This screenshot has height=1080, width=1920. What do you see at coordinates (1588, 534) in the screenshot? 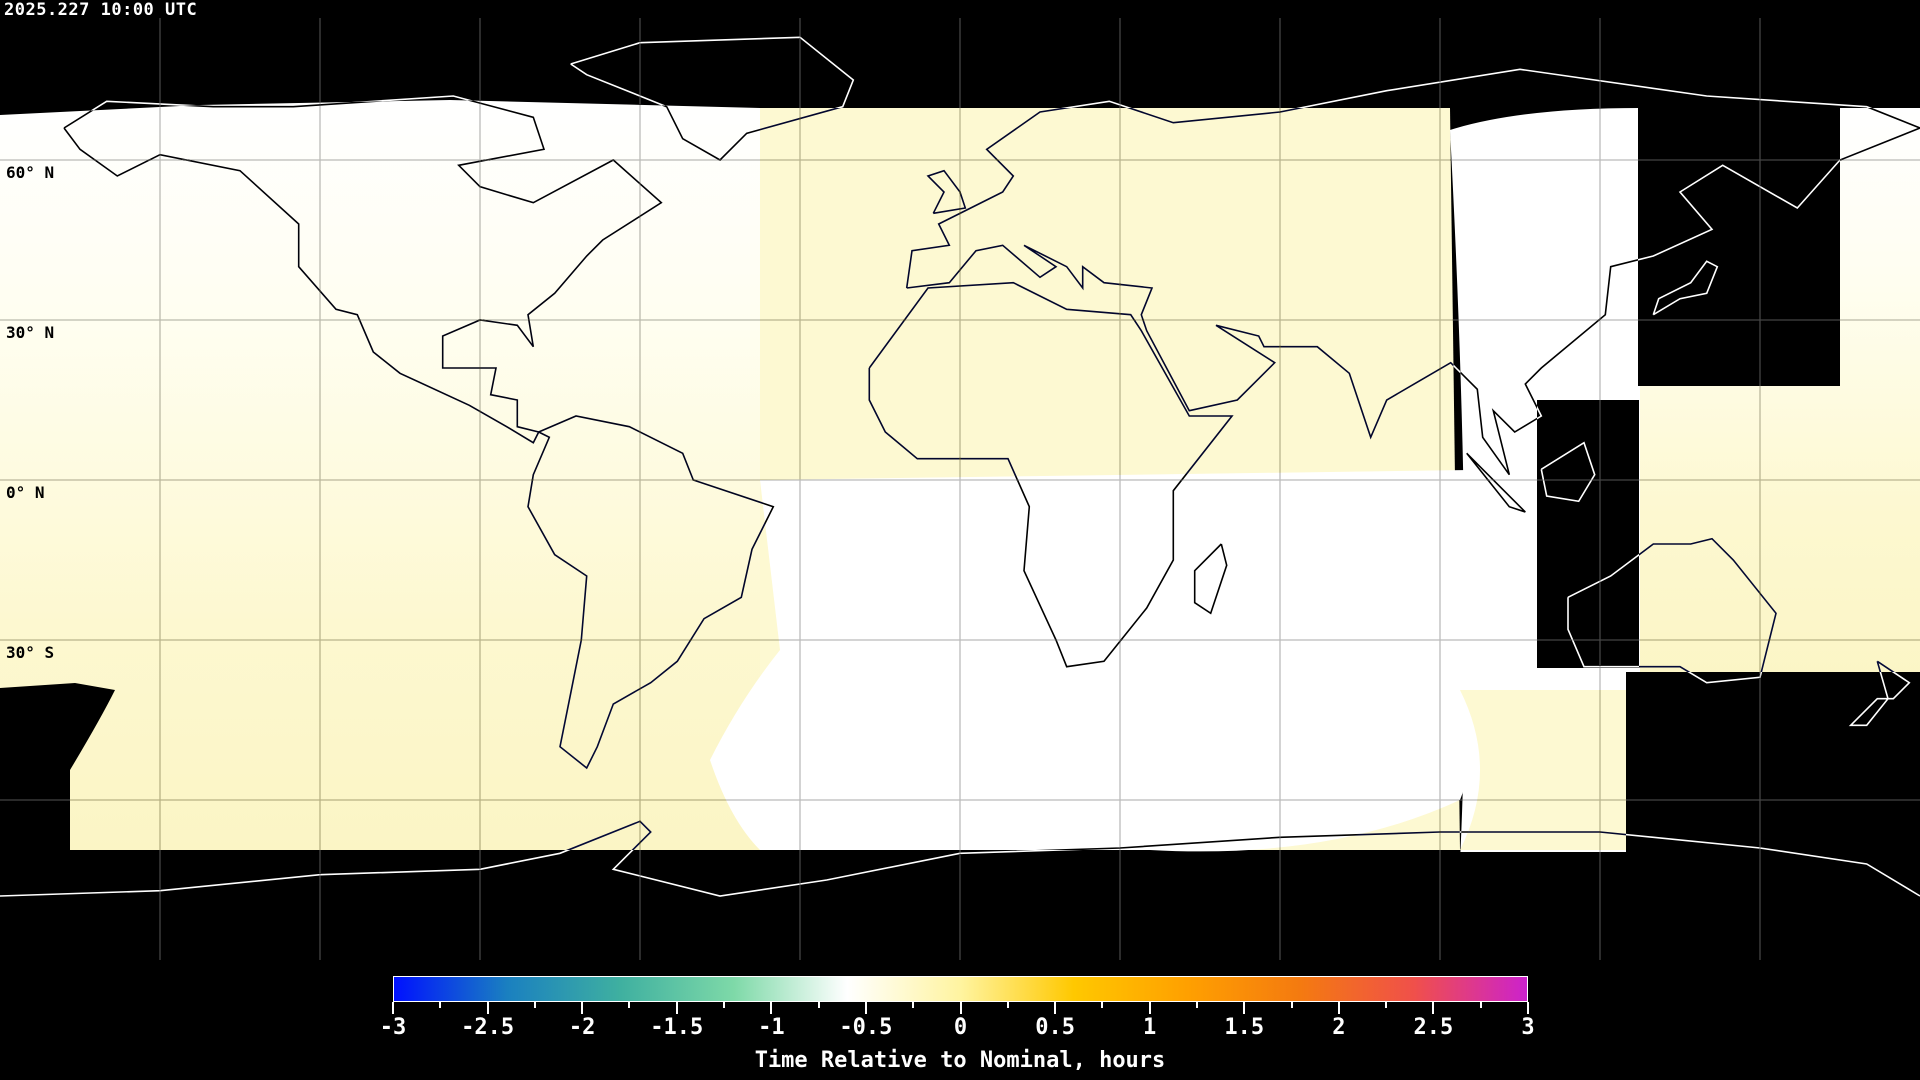
I see `no-data-block-indonesia` at bounding box center [1588, 534].